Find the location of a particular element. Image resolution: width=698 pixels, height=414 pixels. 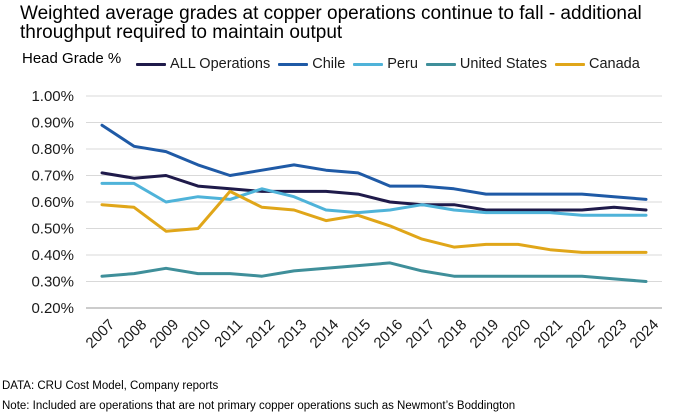

series-line-peru is located at coordinates (374, 199).